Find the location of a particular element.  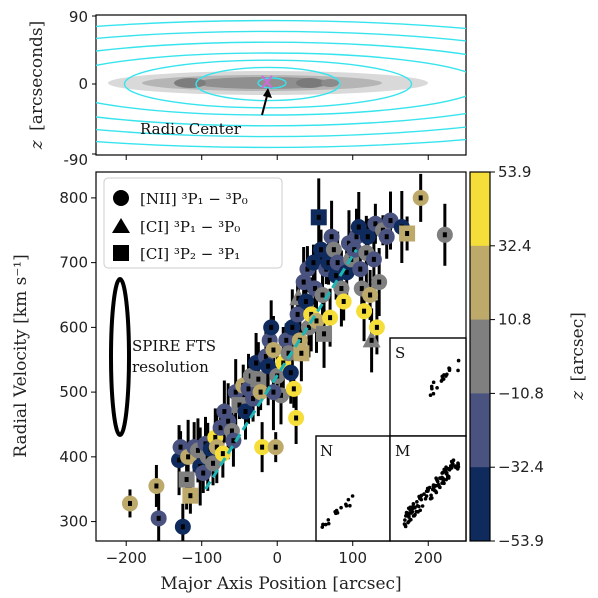

beam-label-line2: resolution is located at coordinates (170, 367).